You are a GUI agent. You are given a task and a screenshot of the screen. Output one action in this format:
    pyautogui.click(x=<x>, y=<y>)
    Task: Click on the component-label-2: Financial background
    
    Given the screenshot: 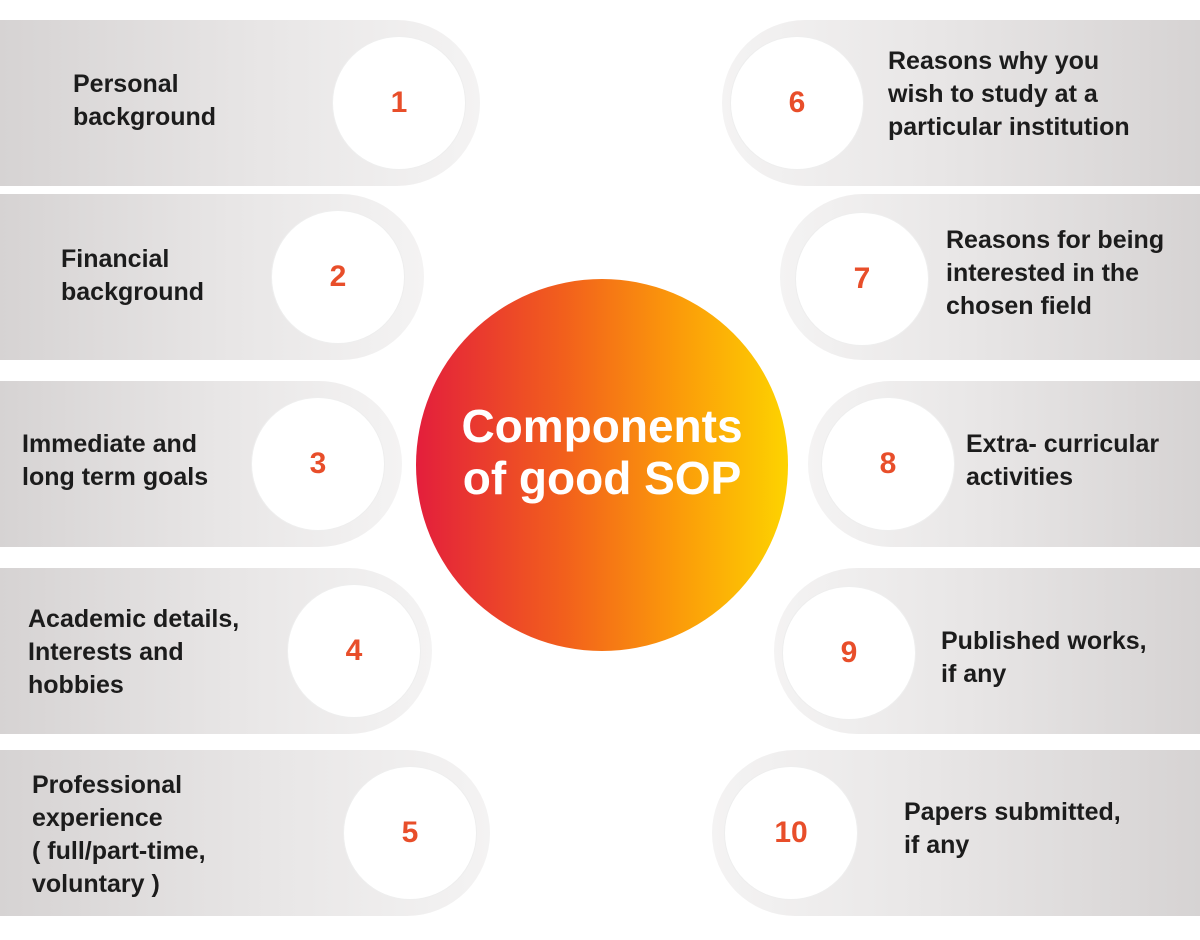 What is the action you would take?
    pyautogui.click(x=133, y=275)
    